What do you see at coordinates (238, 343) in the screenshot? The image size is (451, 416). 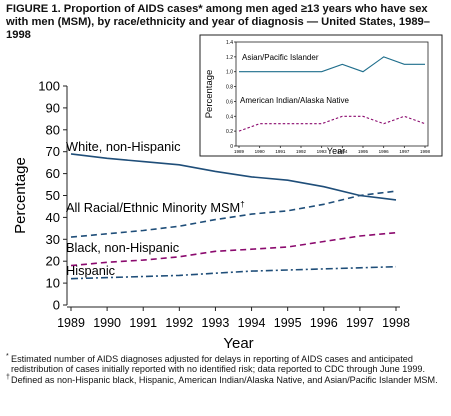 I see `main-x-axis-title: Year` at bounding box center [238, 343].